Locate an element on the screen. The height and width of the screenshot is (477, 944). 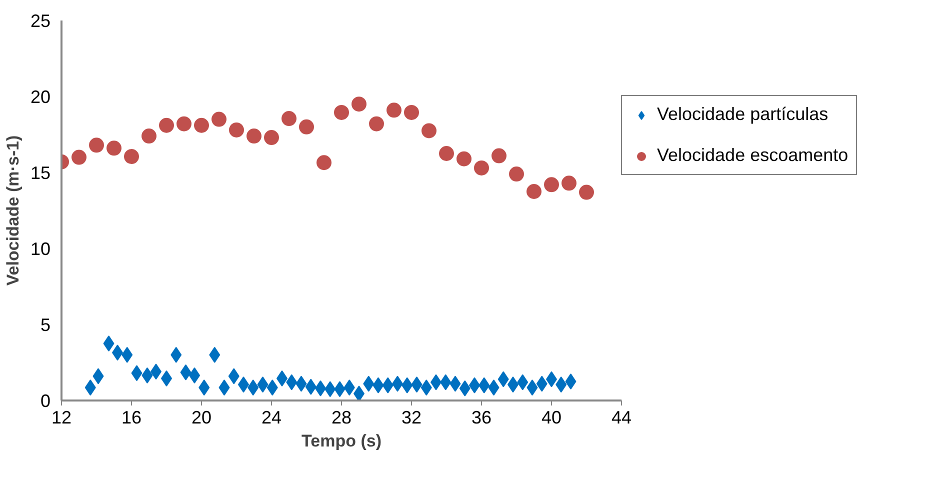
y-tick-label: 5 is located at coordinates (45, 325).